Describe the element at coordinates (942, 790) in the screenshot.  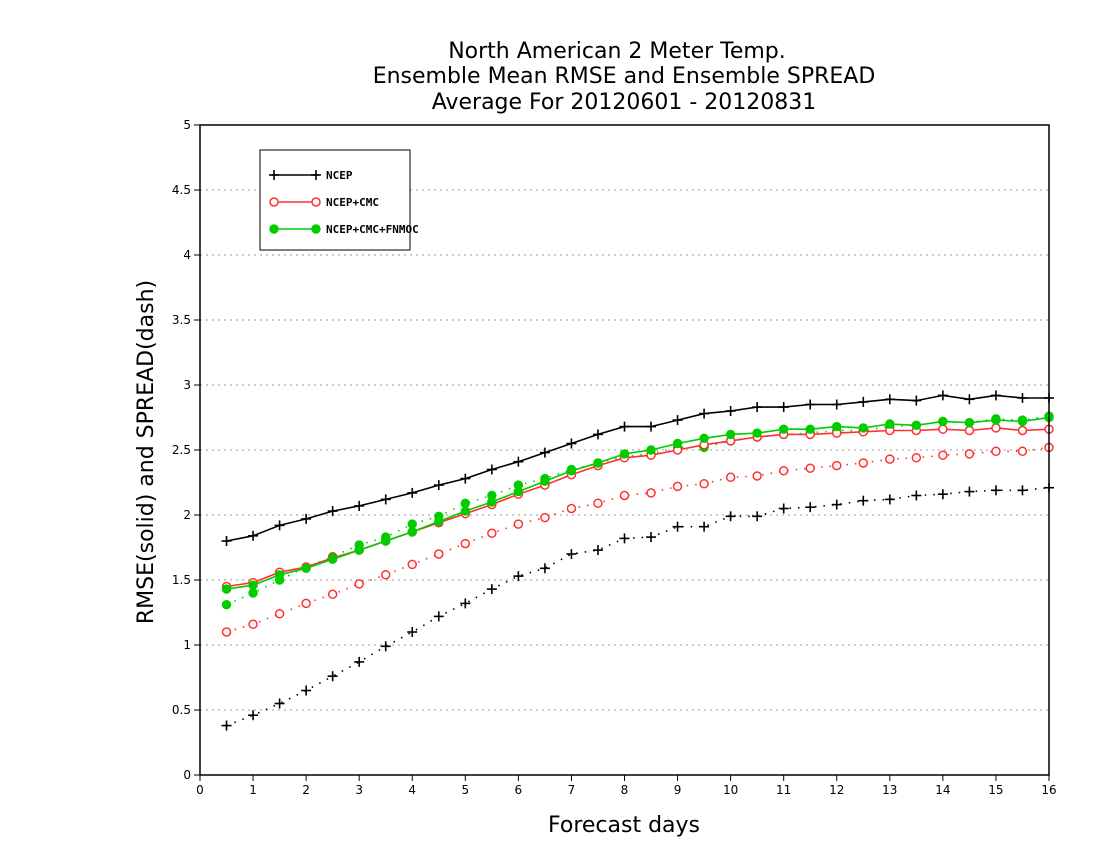
I see `x-tick-label: 14` at that location.